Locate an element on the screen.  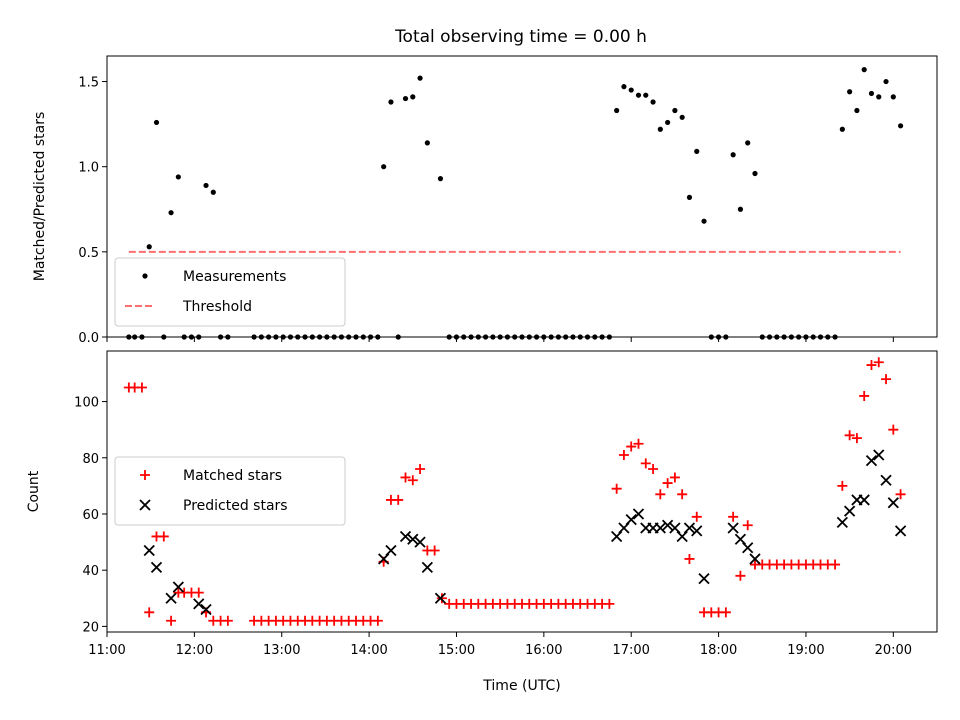
legend-label: Predicted stars is located at coordinates (235, 506).